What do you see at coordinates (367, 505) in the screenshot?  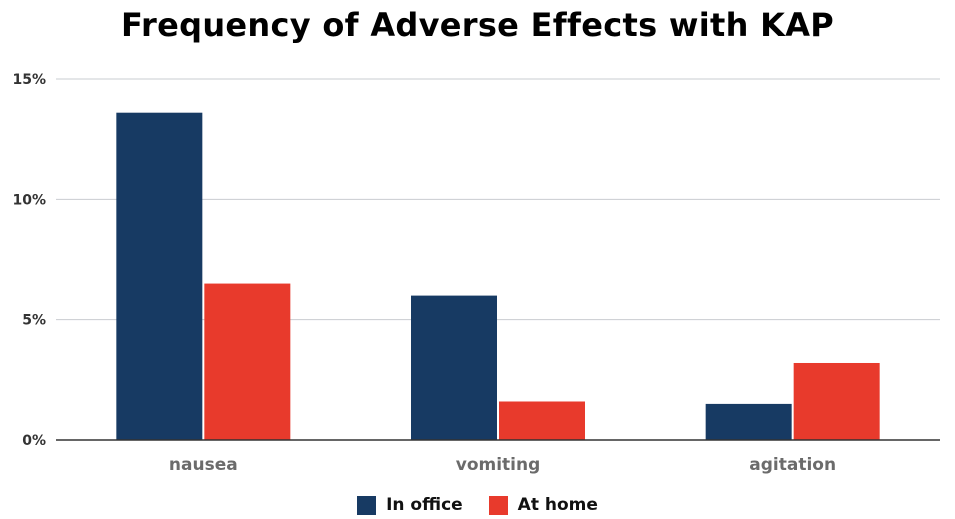 I see `legend-swatch-in-office` at bounding box center [367, 505].